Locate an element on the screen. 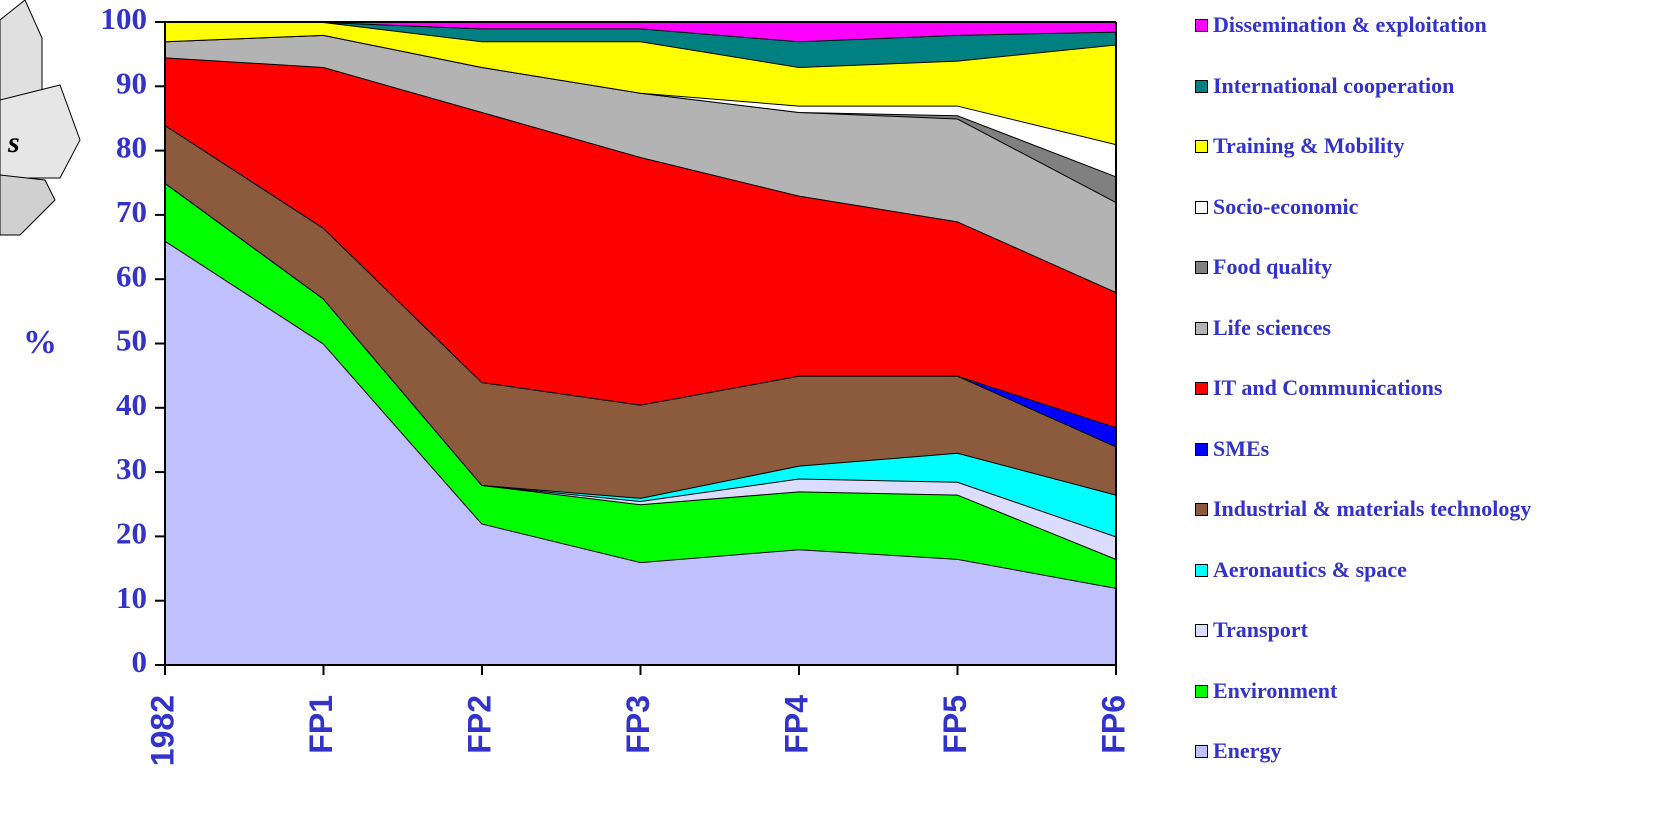 Image resolution: width=1660 pixels, height=839 pixels. x-tick-label: FP6 is located at coordinates (1113, 724).